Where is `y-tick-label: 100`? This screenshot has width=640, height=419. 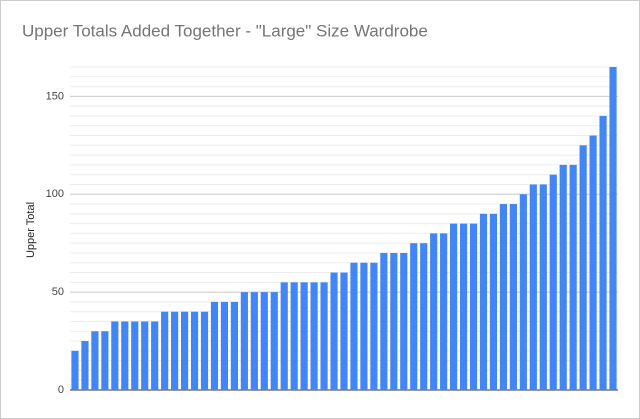 y-tick-label: 100 is located at coordinates (55, 194).